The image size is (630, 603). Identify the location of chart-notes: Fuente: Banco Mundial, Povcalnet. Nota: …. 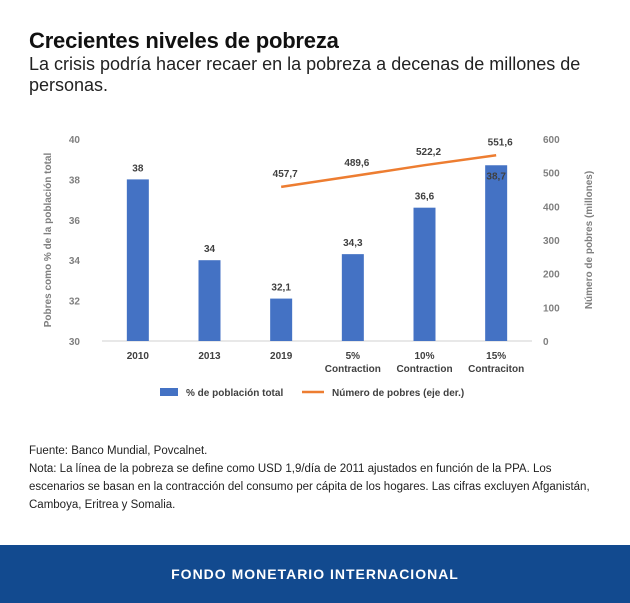
(314, 478).